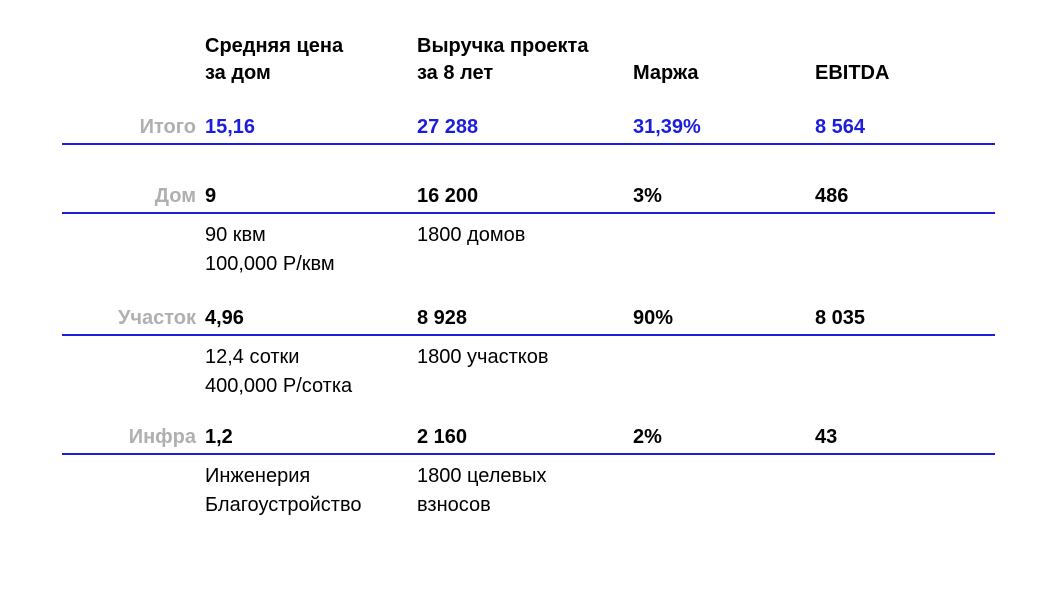 This screenshot has width=1048, height=601. I want to click on column-header-revenue-line1: Выручка проекта, so click(503, 46).